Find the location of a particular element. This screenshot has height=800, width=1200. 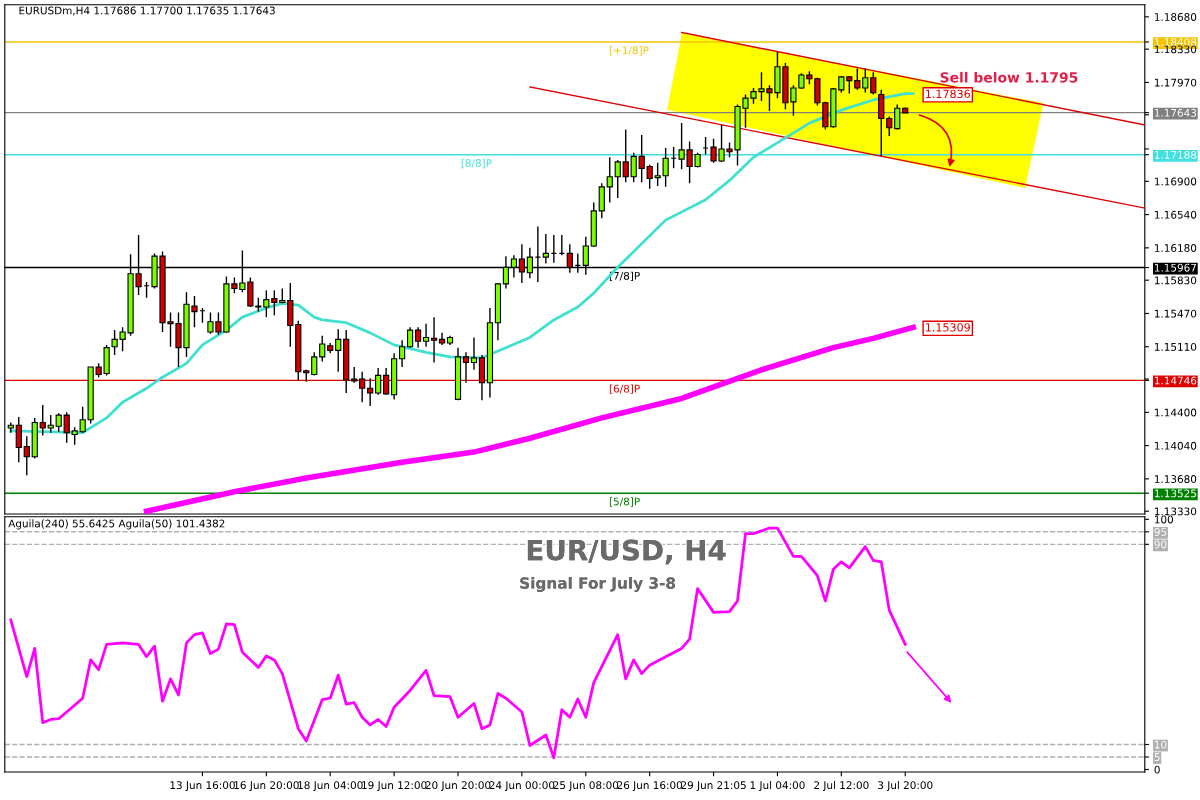

x-tick-label: 25 Jun 08:00 is located at coordinates (586, 786).